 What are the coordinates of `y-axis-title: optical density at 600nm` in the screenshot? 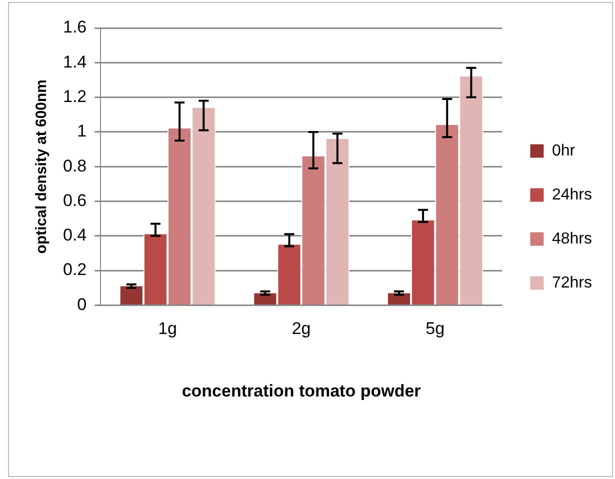 It's located at (41, 166).